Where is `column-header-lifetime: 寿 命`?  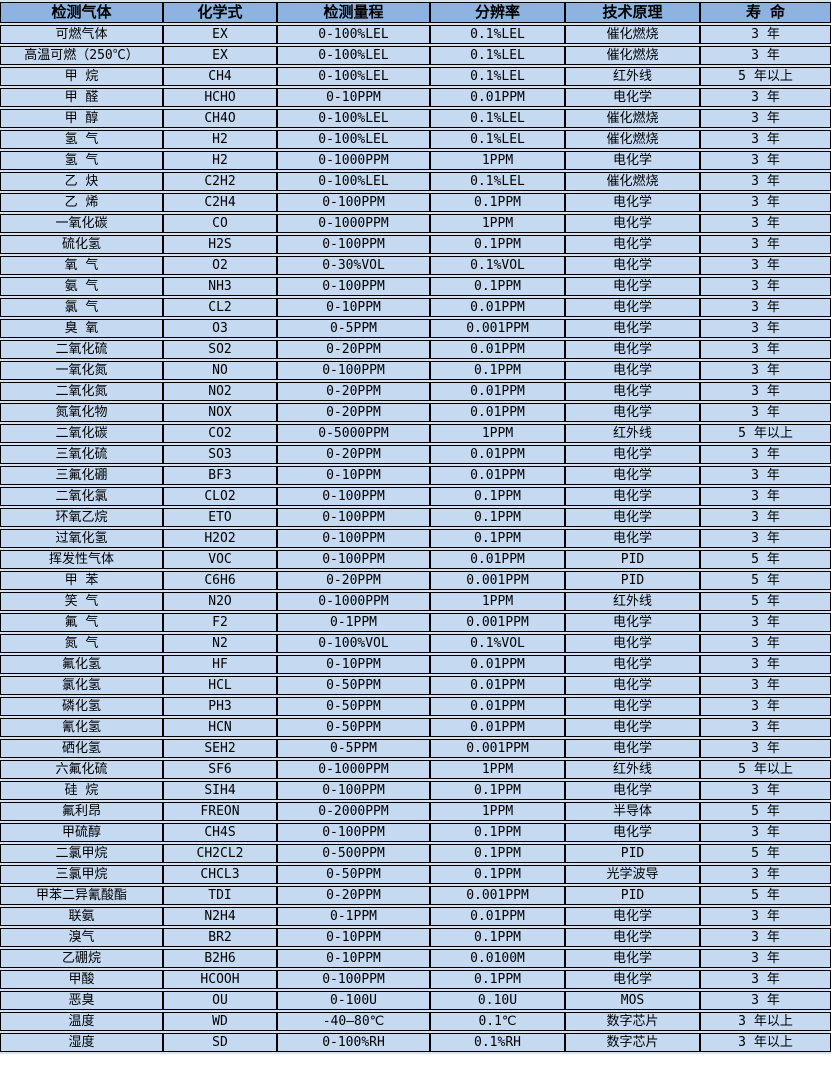 column-header-lifetime: 寿 命 is located at coordinates (765, 12).